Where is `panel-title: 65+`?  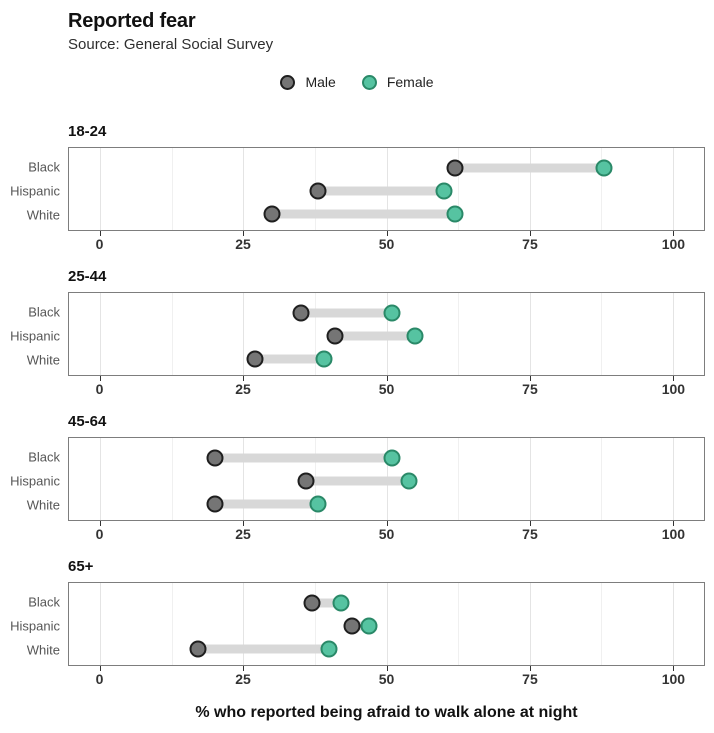
panel-title: 65+ is located at coordinates (81, 566).